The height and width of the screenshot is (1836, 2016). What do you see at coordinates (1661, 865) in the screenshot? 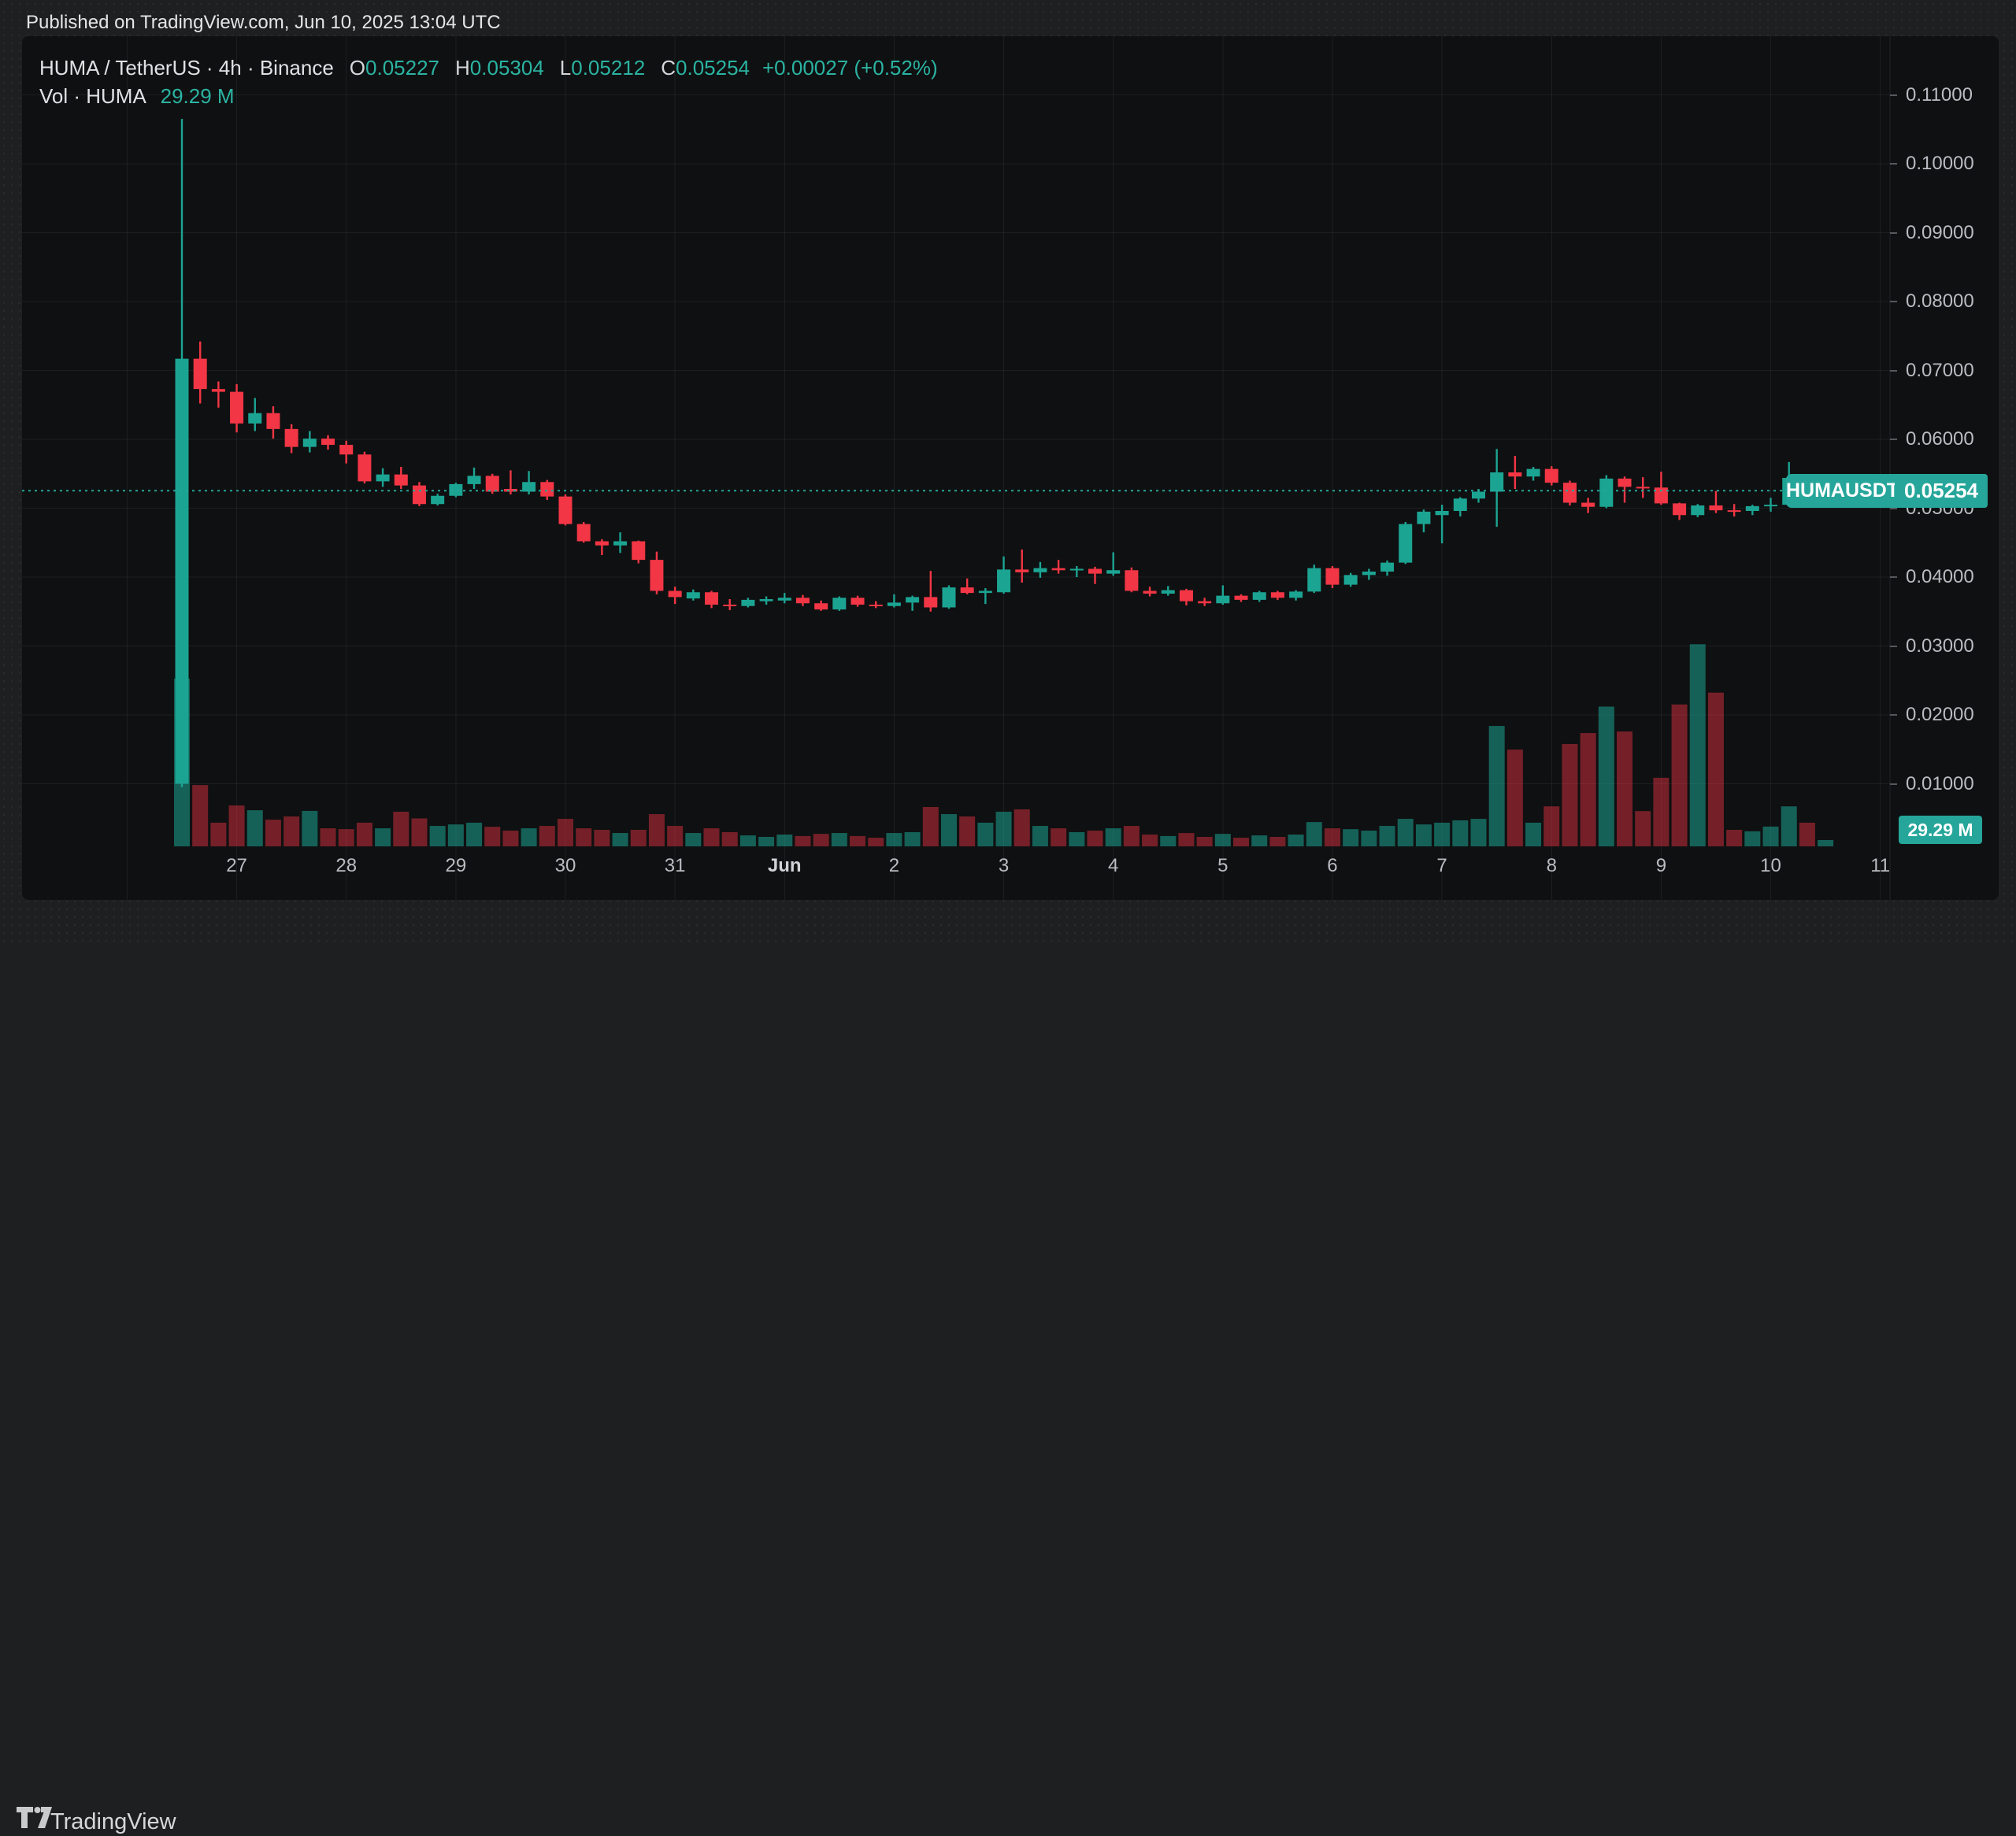
I see `time-axis-label: 9` at bounding box center [1661, 865].